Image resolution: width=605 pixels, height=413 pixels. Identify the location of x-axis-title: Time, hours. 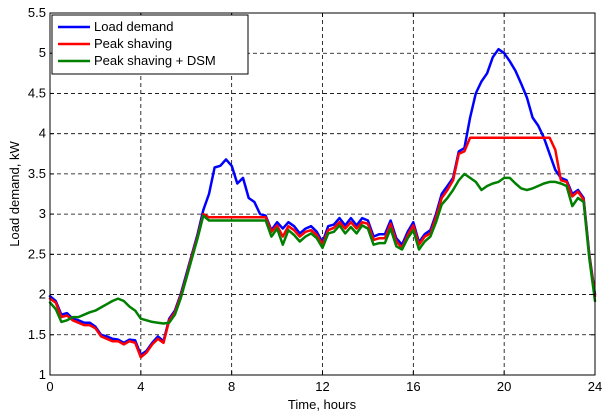
(322, 404).